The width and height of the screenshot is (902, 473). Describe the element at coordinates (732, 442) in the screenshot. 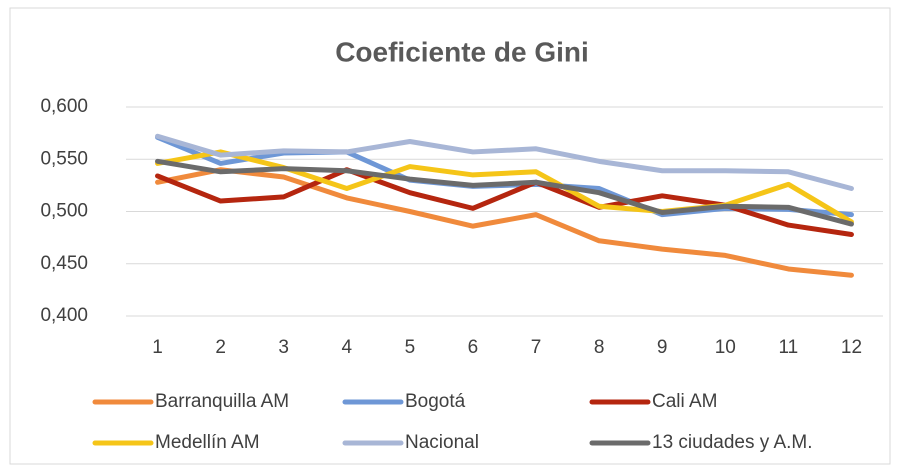

I see `legend-label: 13 ciudades y A.M.` at that location.